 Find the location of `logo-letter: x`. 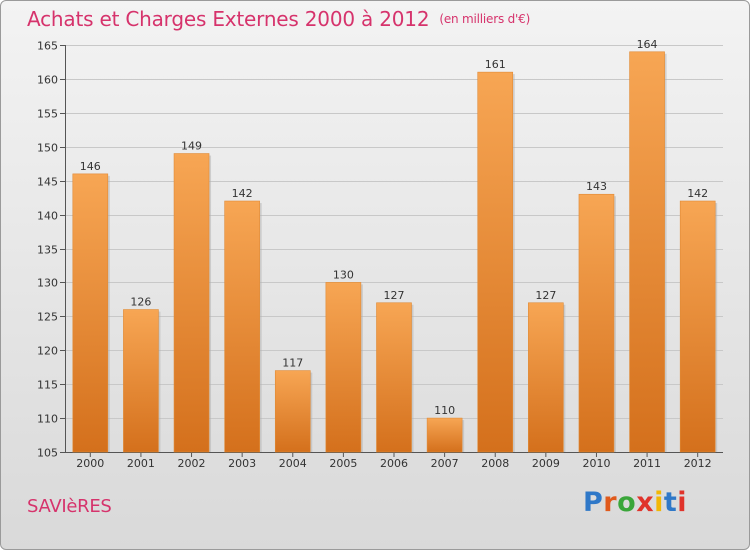

logo-letter: x is located at coordinates (645, 502).